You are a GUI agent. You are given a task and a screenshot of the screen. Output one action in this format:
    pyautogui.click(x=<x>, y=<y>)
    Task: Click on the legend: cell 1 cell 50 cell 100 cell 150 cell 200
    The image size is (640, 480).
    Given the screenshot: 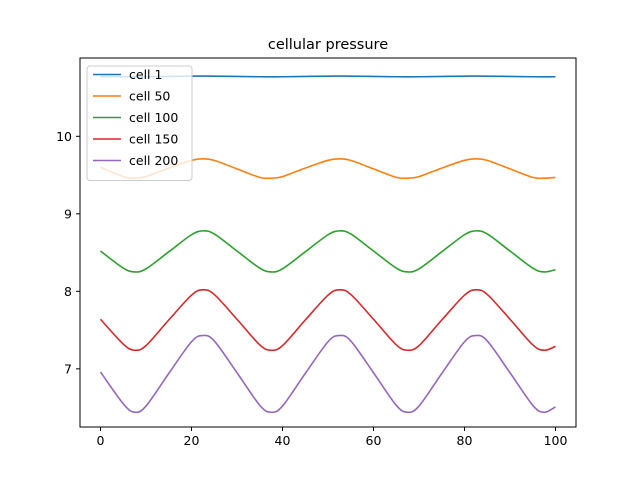 What is the action you would take?
    pyautogui.click(x=139, y=123)
    